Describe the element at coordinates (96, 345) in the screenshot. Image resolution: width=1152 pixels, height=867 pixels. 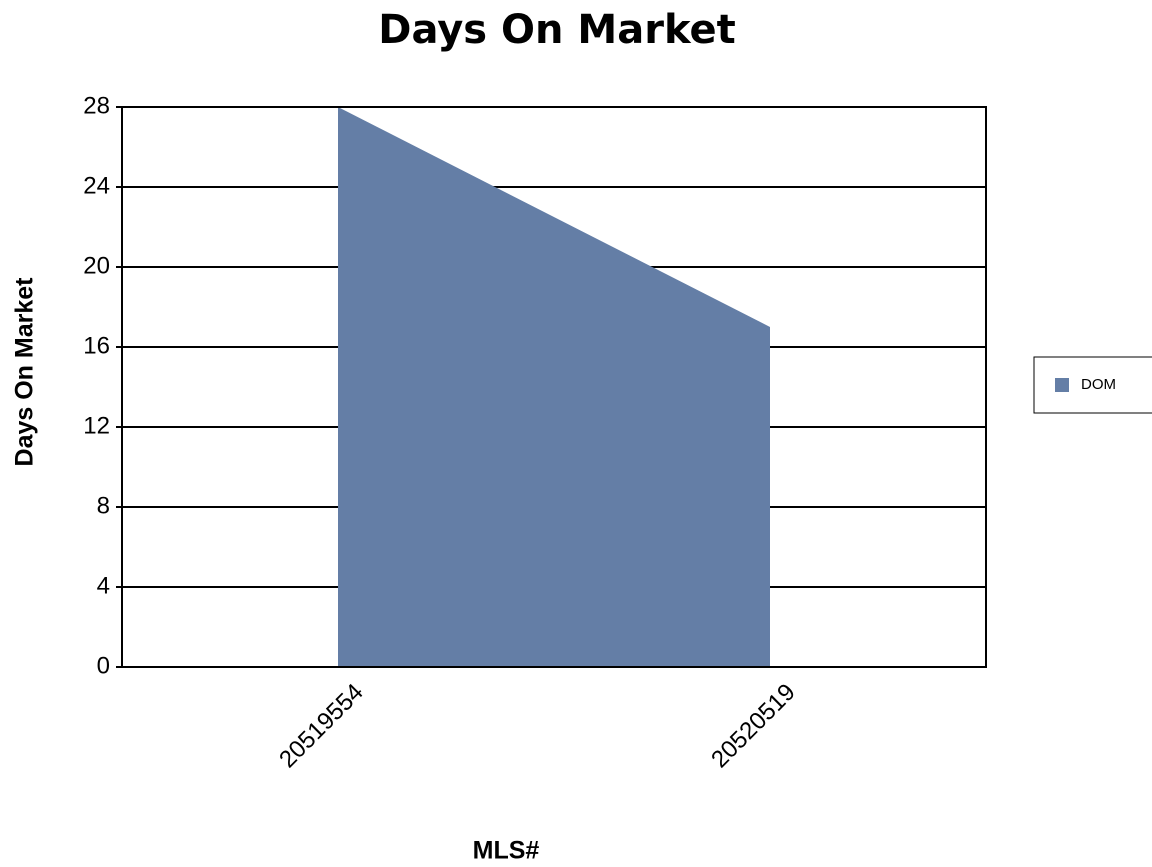
I see `y-tick-label: 16` at that location.